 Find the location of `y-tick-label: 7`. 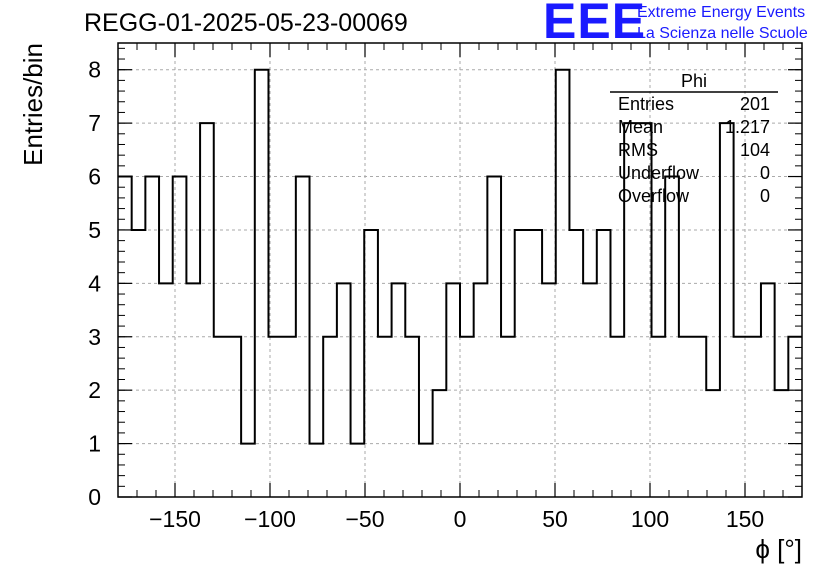

y-tick-label: 7 is located at coordinates (94, 123).